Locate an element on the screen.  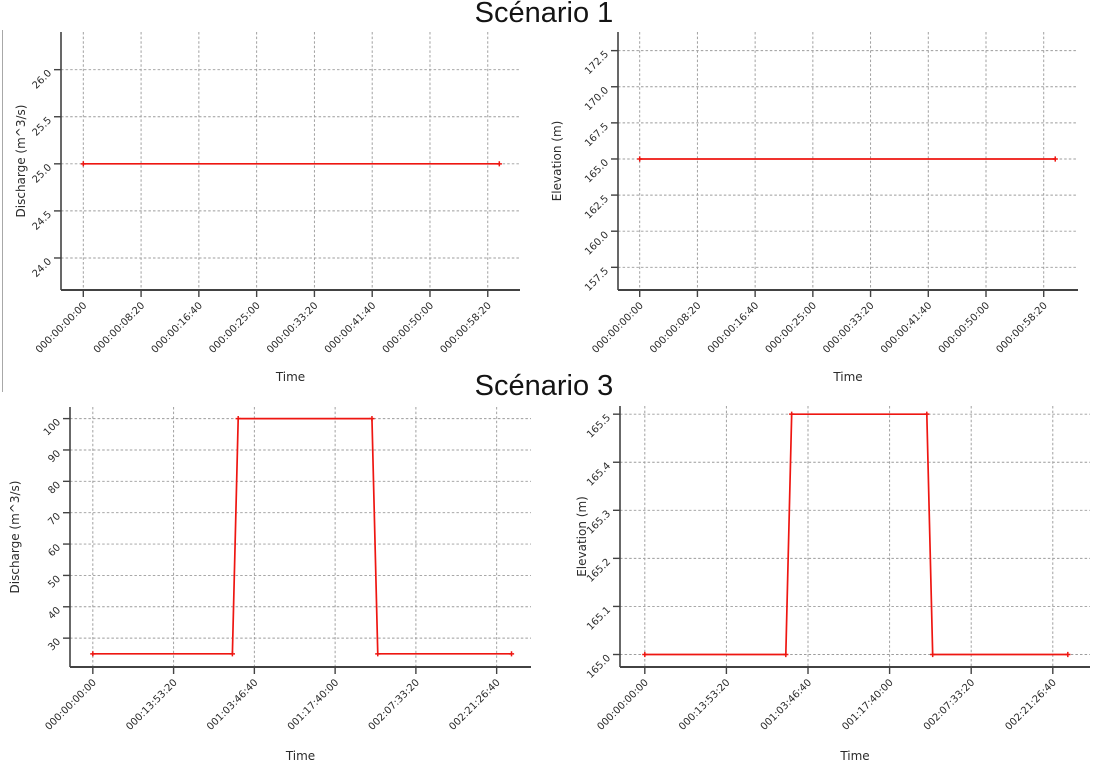
y-tick-label: 162.5 is located at coordinates (597, 207).